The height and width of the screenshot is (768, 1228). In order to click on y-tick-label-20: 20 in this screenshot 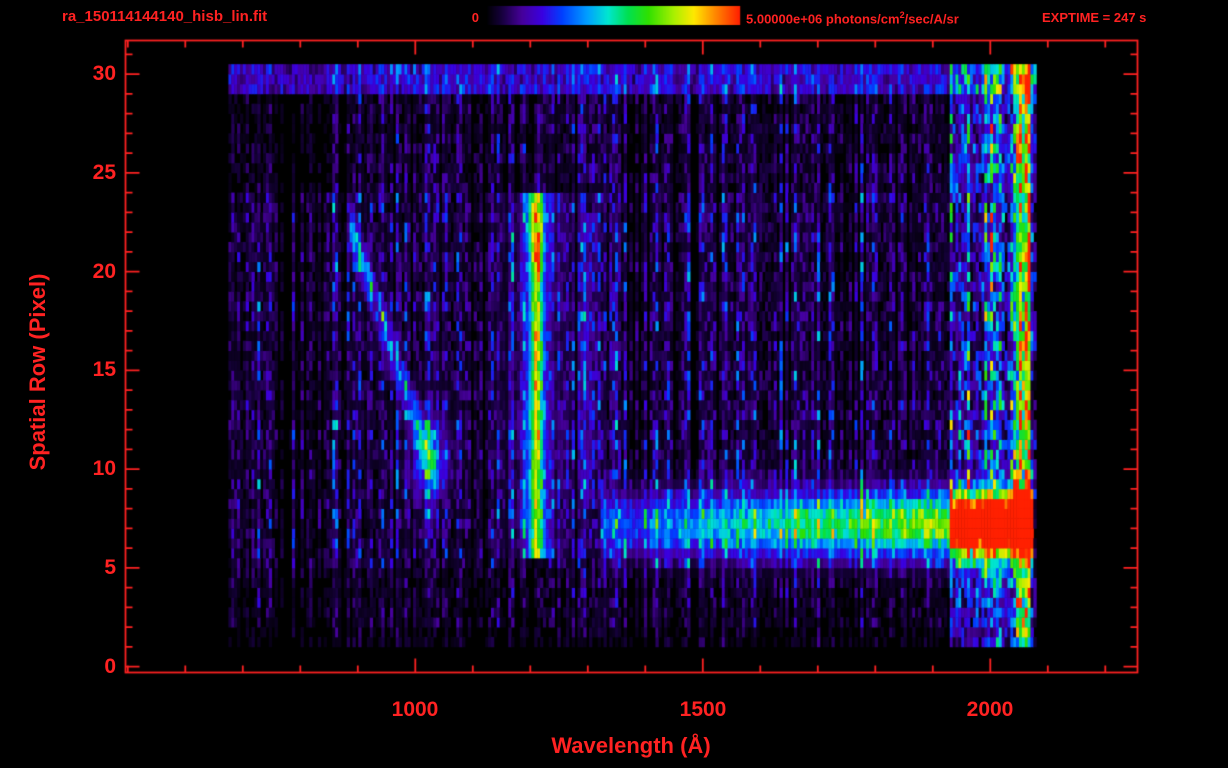, I will do `click(104, 271)`.